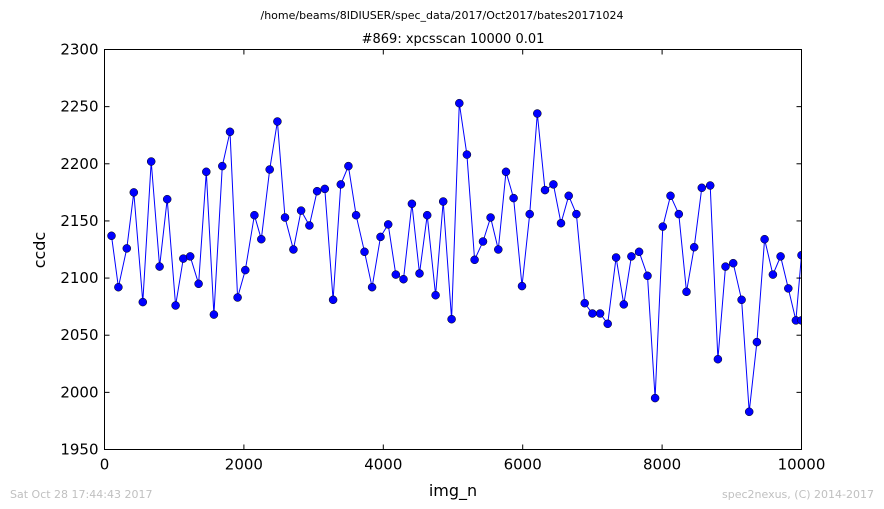 The image size is (884, 509). Describe the element at coordinates (105, 465) in the screenshot. I see `x-tick-label: 0` at that location.